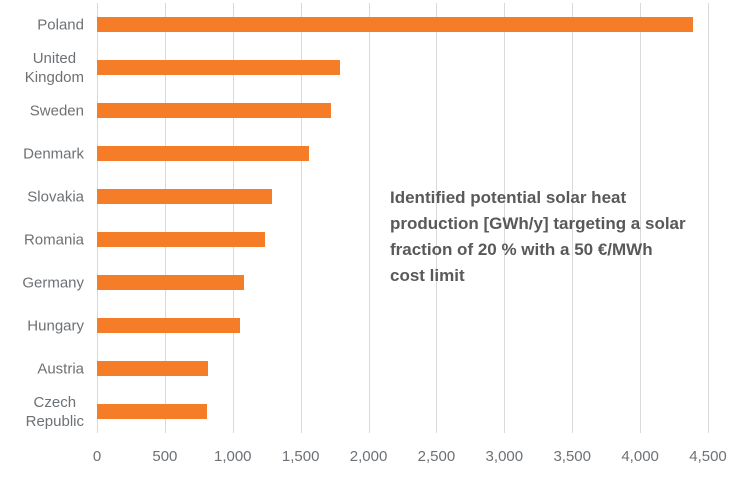 The height and width of the screenshot is (483, 741). I want to click on category-label-text: Romania, so click(53, 239).